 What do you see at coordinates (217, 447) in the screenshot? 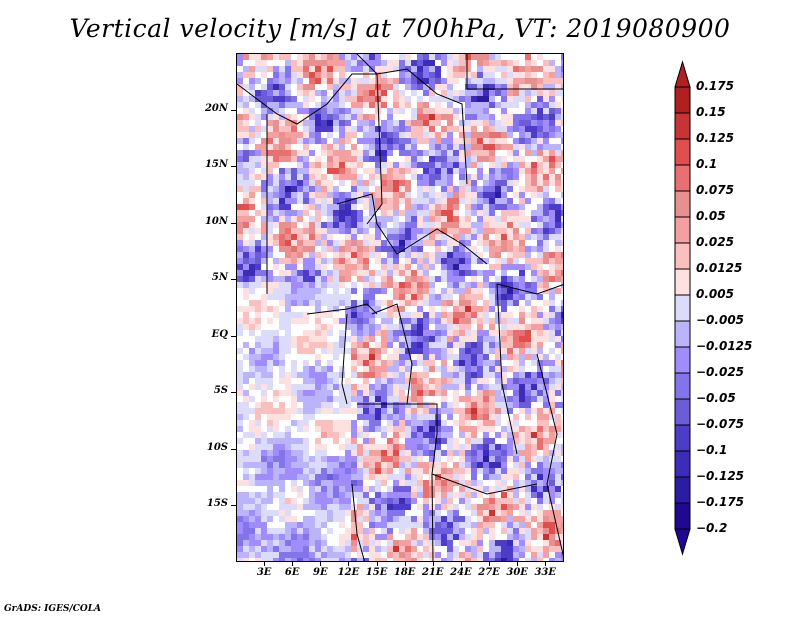
I see `lat-tick-label: 10S` at bounding box center [217, 447].